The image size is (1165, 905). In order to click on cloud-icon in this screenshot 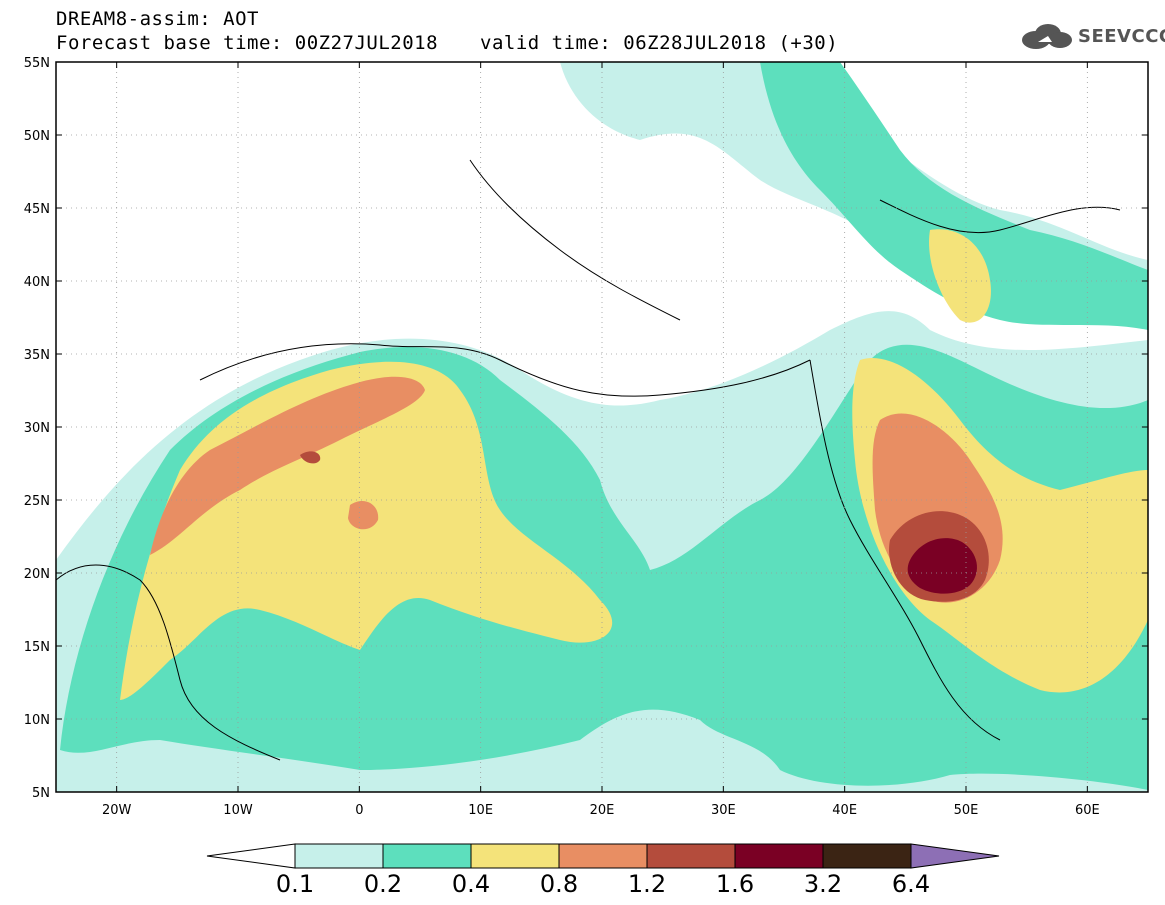, I will do `click(1047, 36)`.